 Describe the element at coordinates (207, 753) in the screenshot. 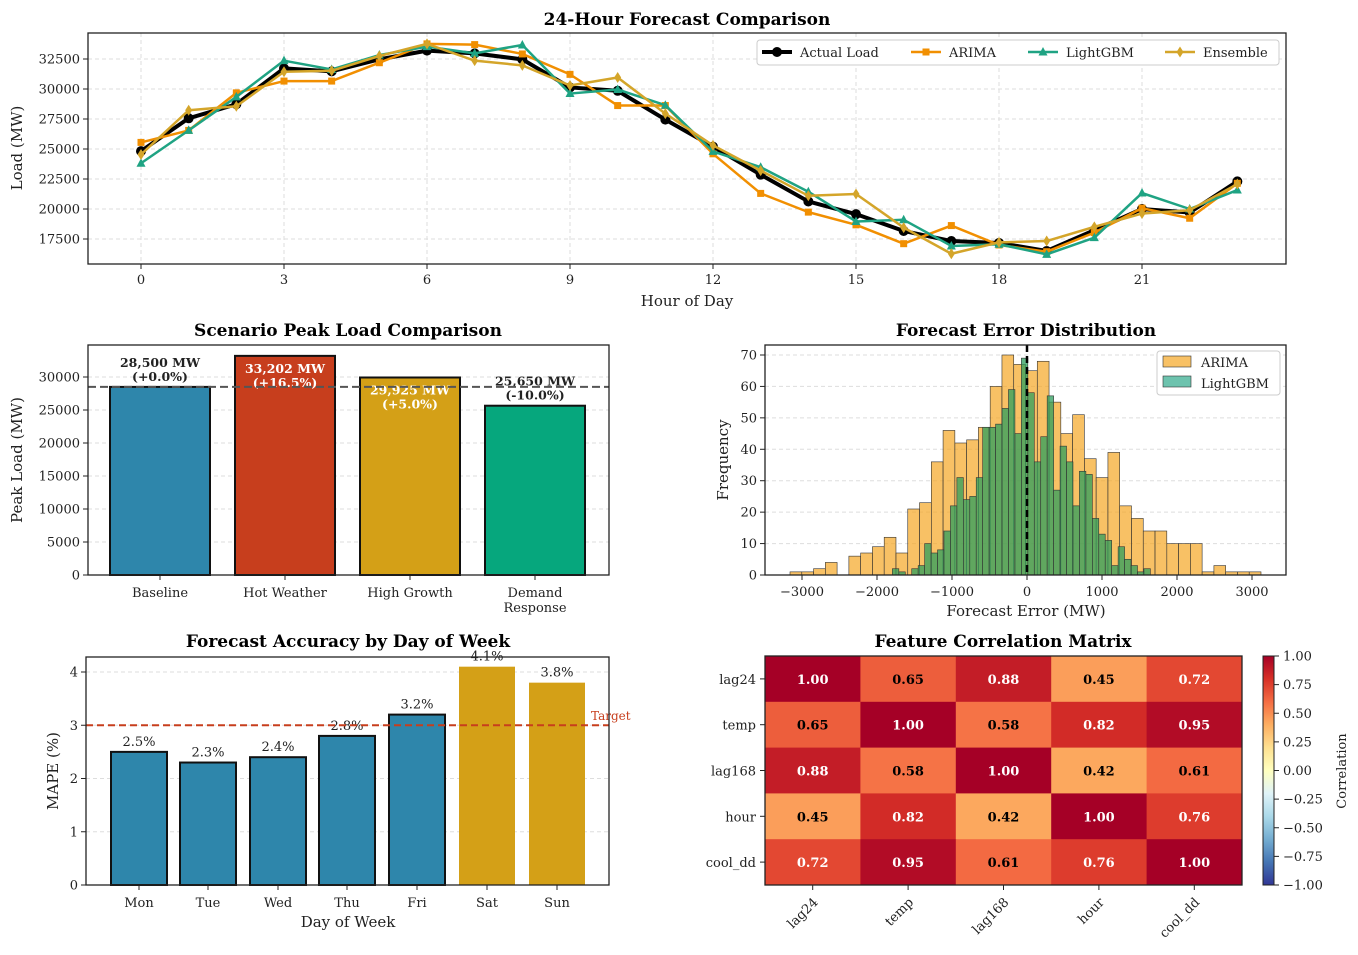

I see `bar-value-label: 2.3%` at that location.